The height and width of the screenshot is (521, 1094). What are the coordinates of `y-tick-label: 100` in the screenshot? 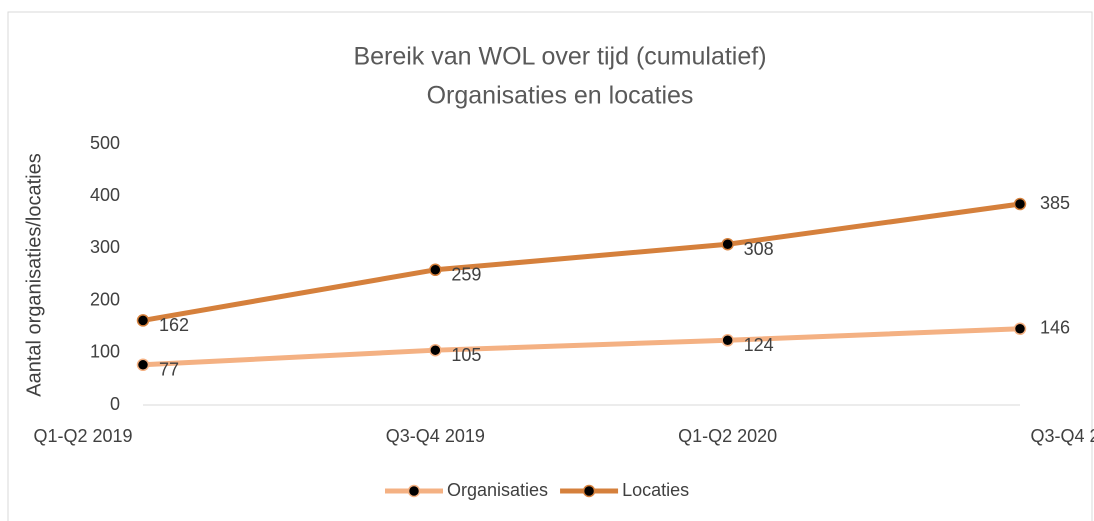 It's located at (105, 352).